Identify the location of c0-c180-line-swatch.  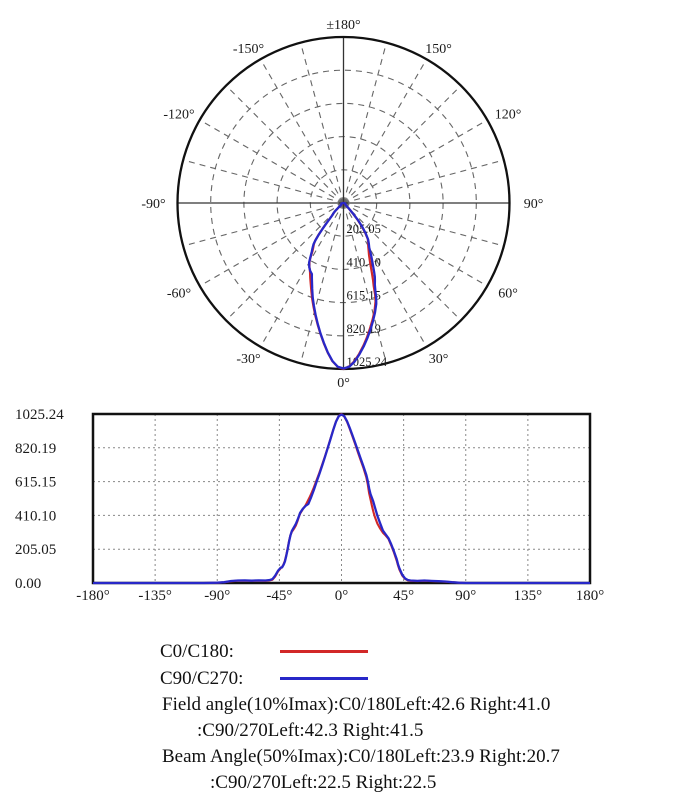
(324, 651).